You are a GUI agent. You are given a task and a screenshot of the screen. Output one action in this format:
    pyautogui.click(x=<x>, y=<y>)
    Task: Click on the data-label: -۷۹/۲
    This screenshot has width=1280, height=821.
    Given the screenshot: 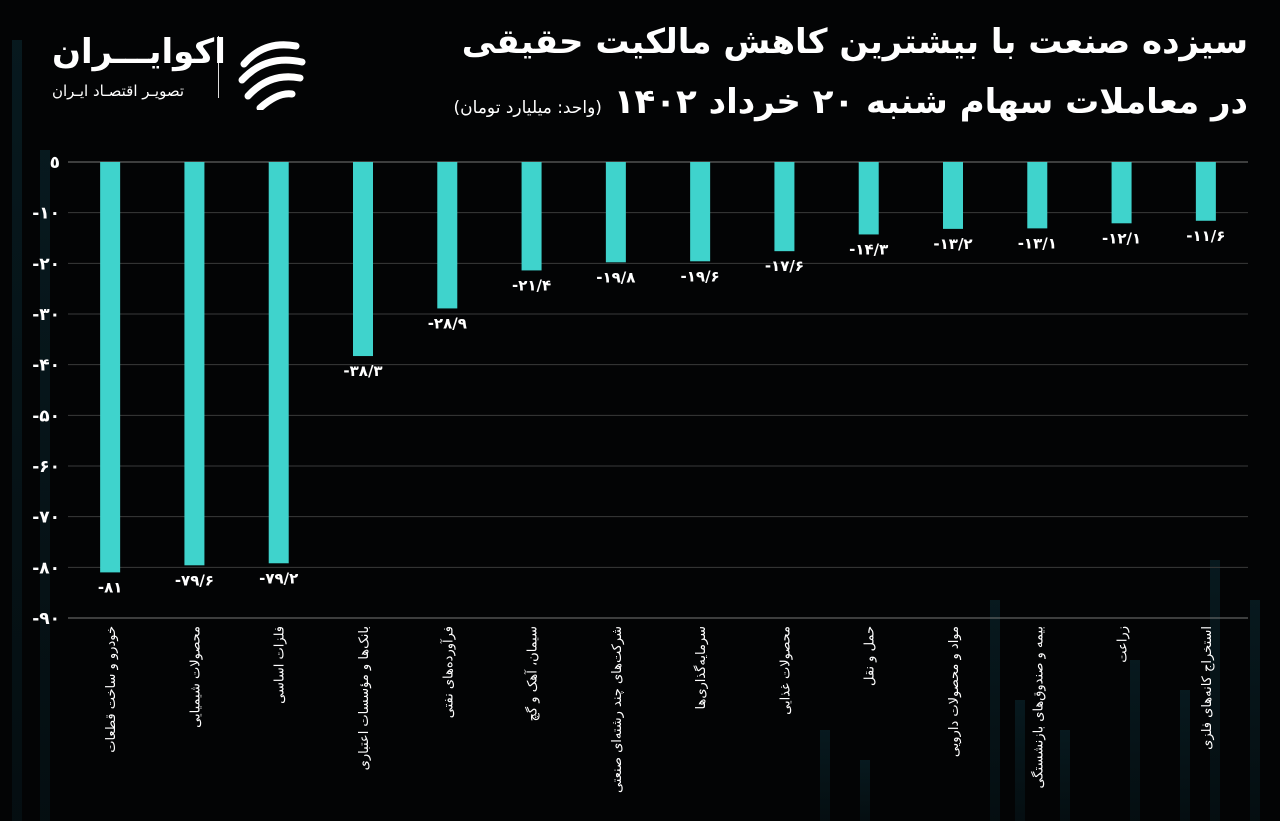 What is the action you would take?
    pyautogui.click(x=278, y=578)
    